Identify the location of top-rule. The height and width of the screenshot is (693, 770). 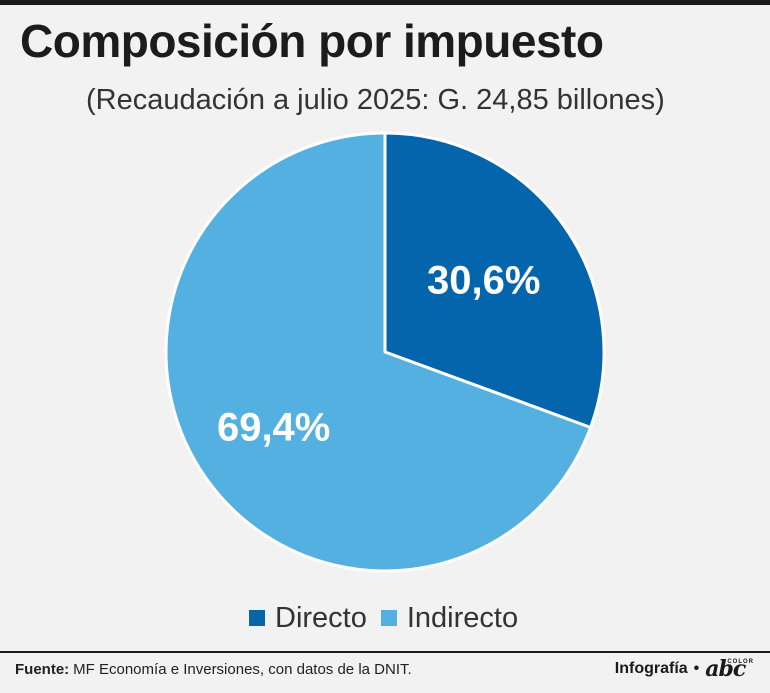
(385, 2).